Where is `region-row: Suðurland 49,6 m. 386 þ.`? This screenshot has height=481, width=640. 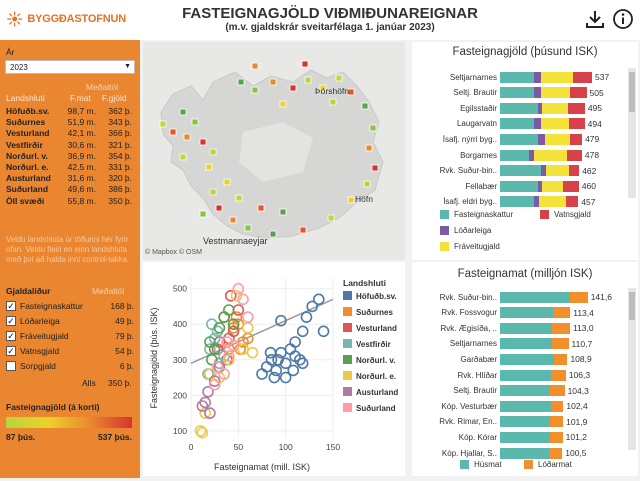 region-row: Suðurland 49,6 m. 386 þ. is located at coordinates (70, 189).